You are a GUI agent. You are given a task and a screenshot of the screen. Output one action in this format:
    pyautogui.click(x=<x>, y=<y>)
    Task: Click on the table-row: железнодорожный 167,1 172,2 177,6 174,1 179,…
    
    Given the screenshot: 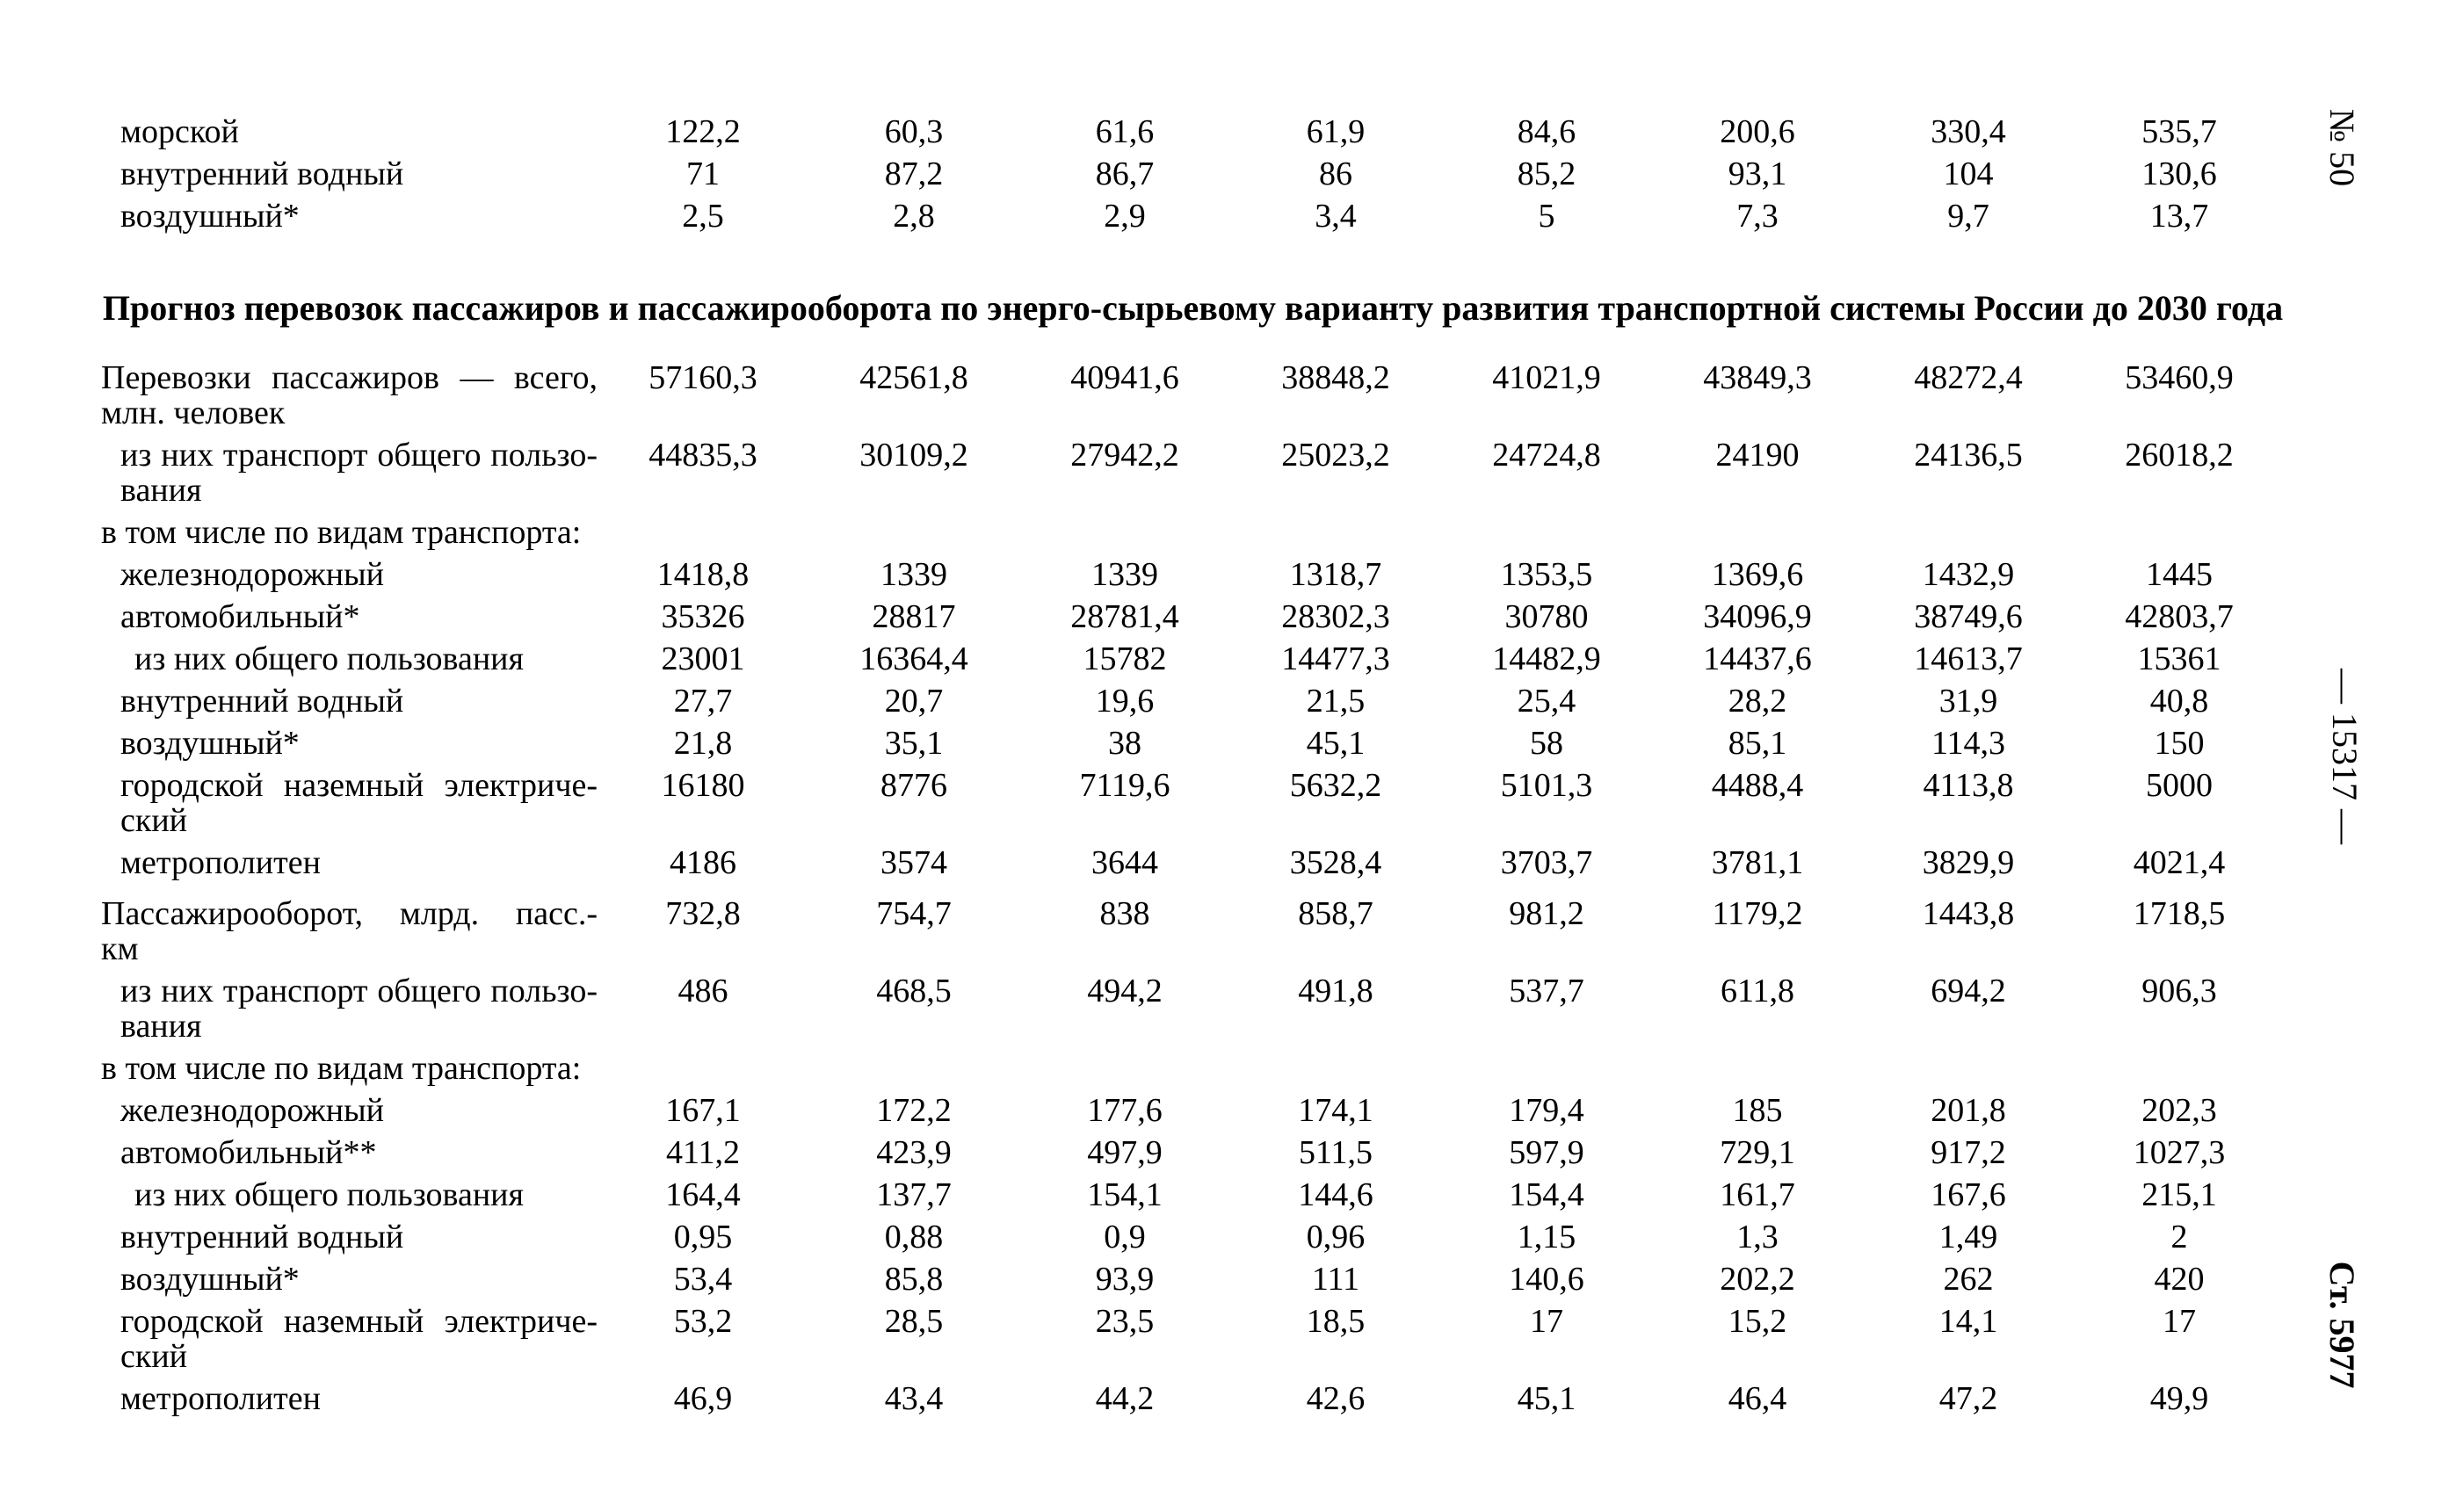 What is the action you would take?
    pyautogui.click(x=1193, y=1110)
    